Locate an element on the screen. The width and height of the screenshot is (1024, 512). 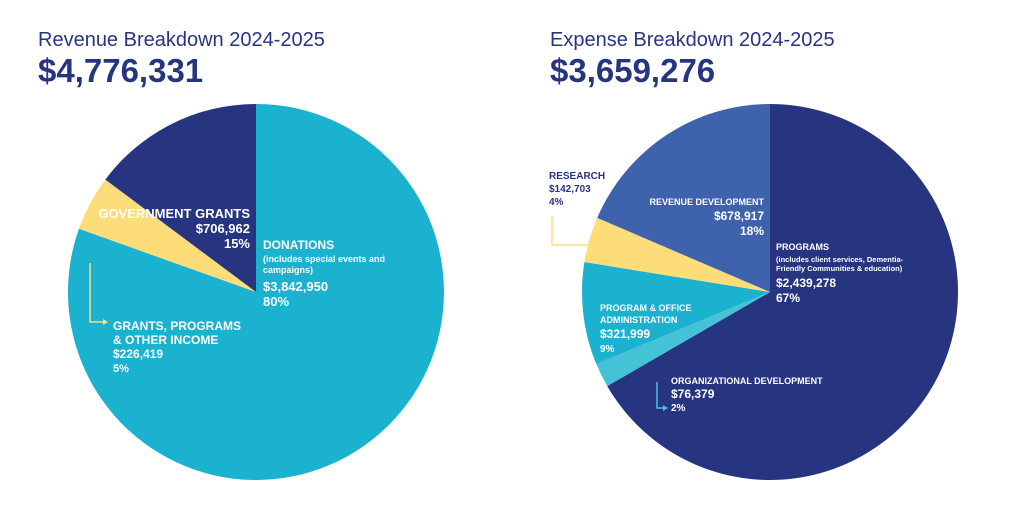
label-donations-note: (includes special events and campaigns) is located at coordinates (325, 264).